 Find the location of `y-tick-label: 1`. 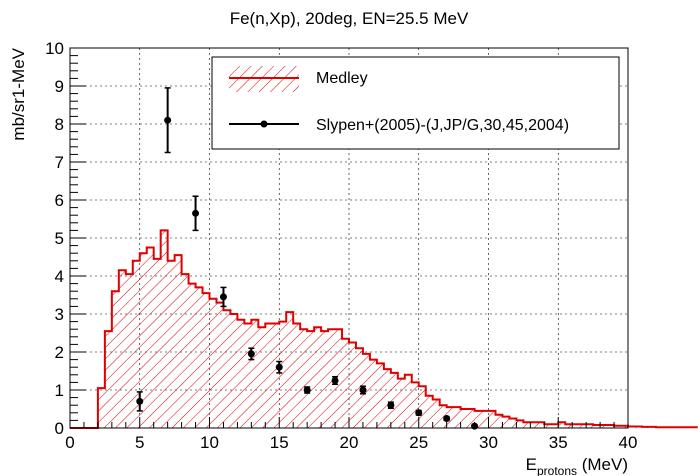

y-tick-label: 1 is located at coordinates (59, 390).